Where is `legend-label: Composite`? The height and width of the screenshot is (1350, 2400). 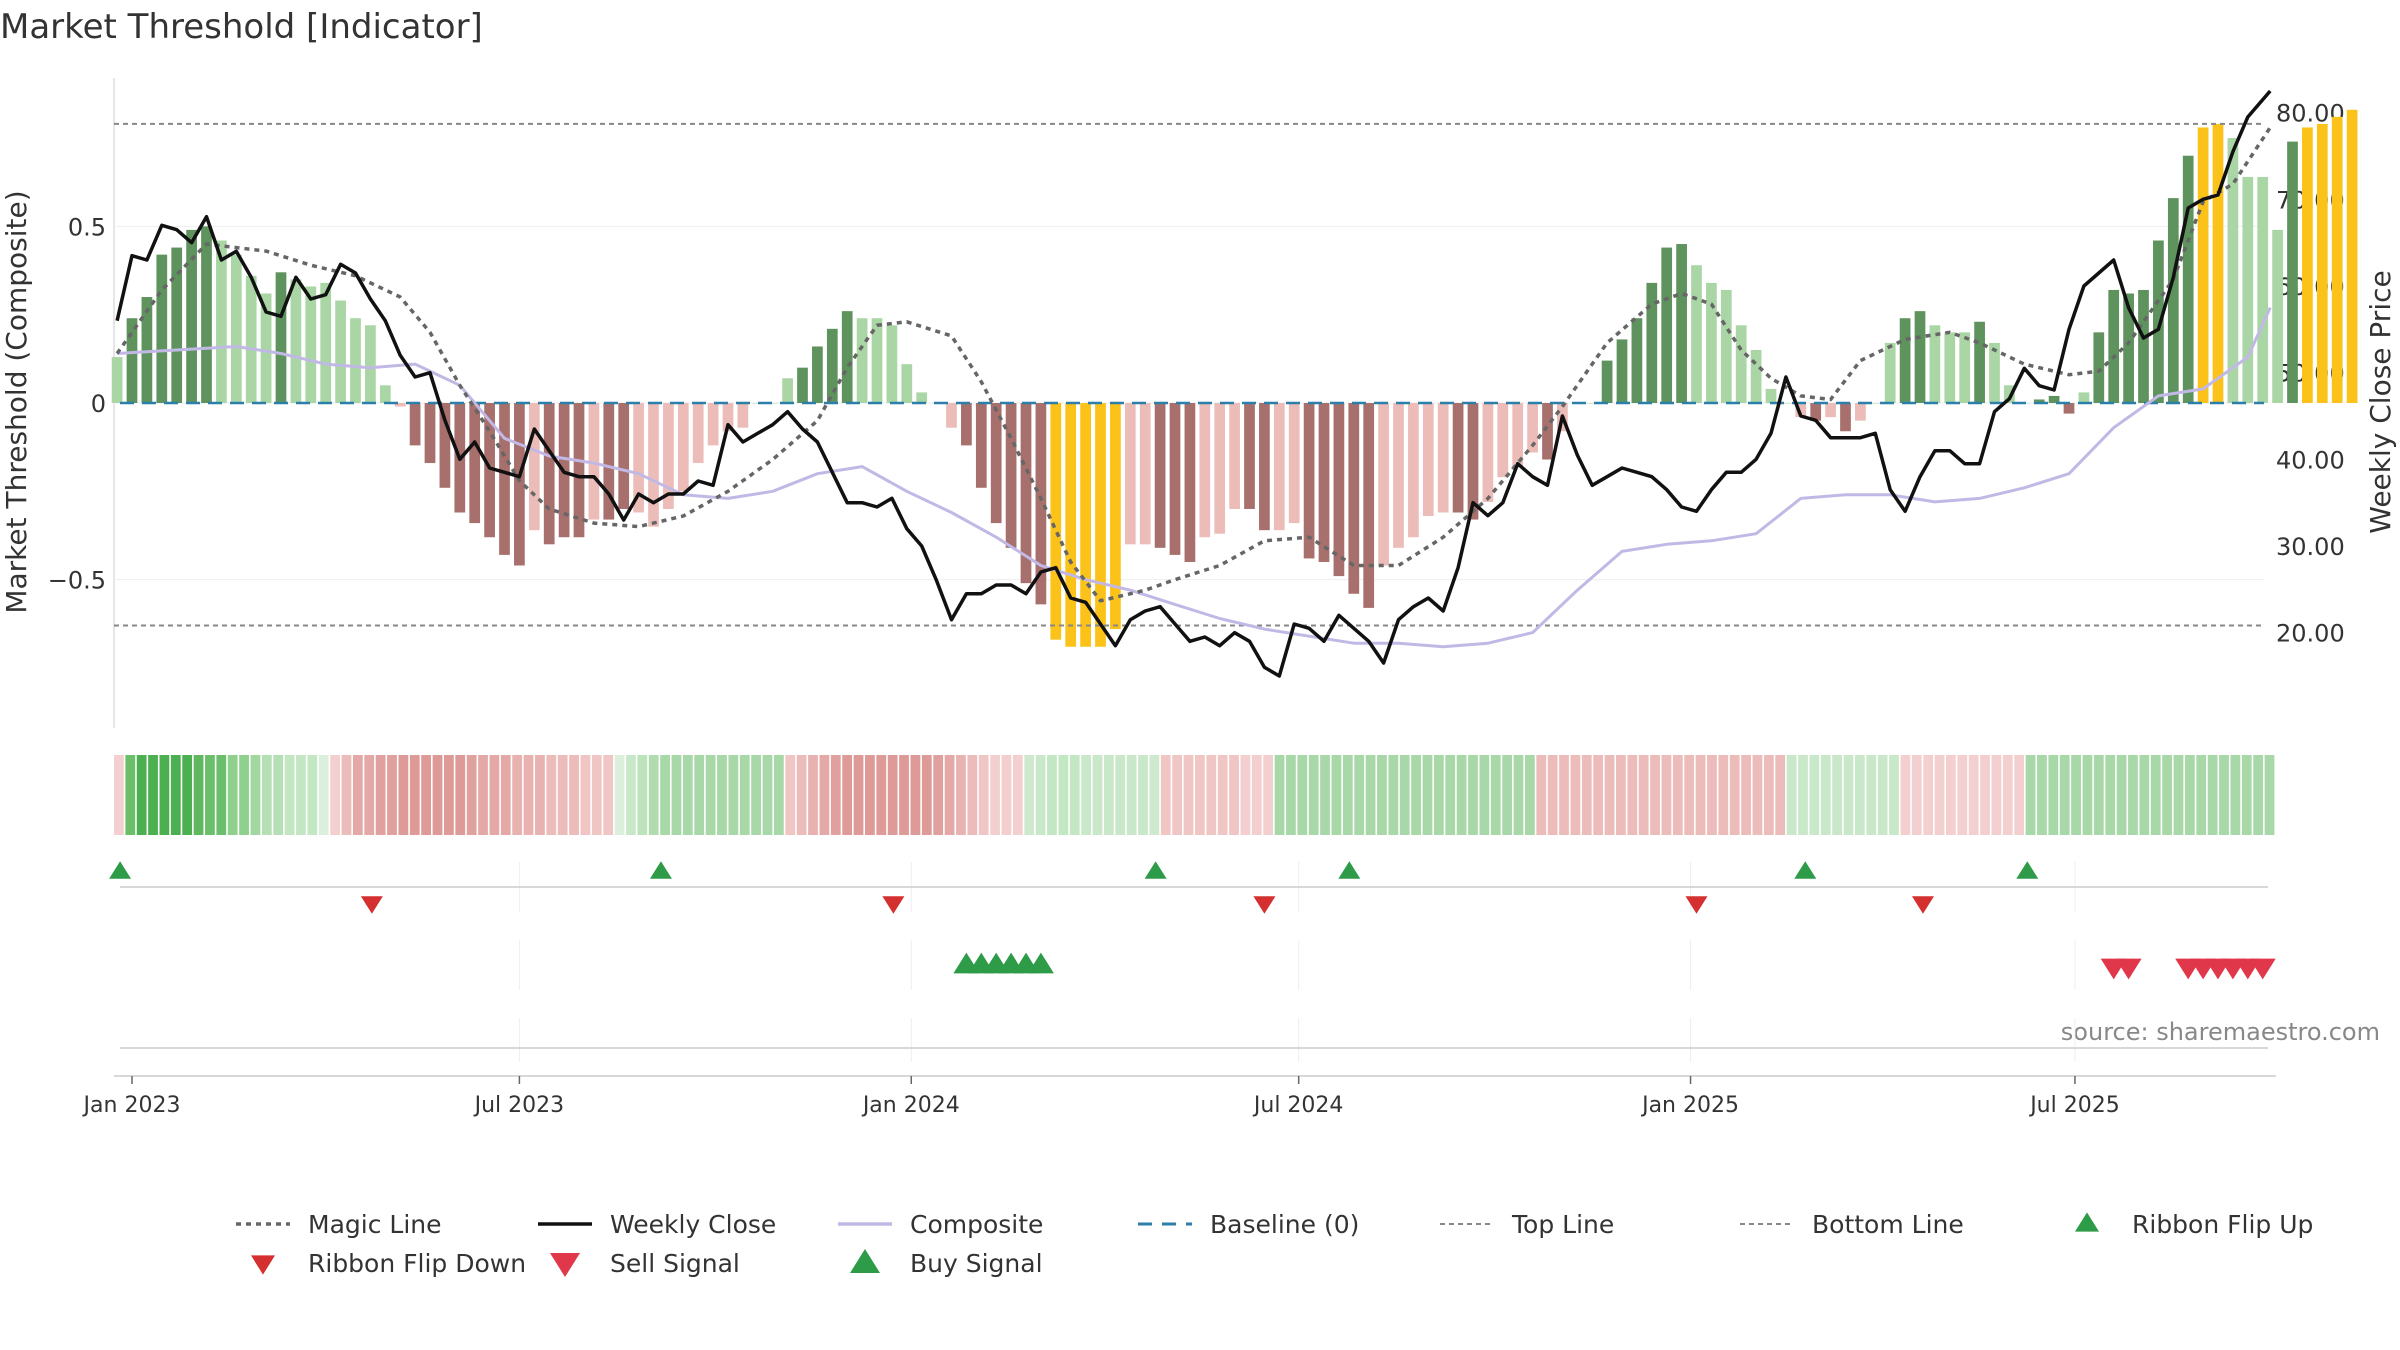 legend-label: Composite is located at coordinates (976, 1224).